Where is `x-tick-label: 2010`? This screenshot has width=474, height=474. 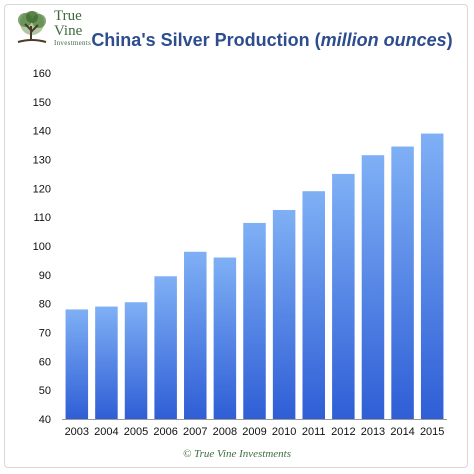
x-tick-label: 2010 is located at coordinates (284, 432).